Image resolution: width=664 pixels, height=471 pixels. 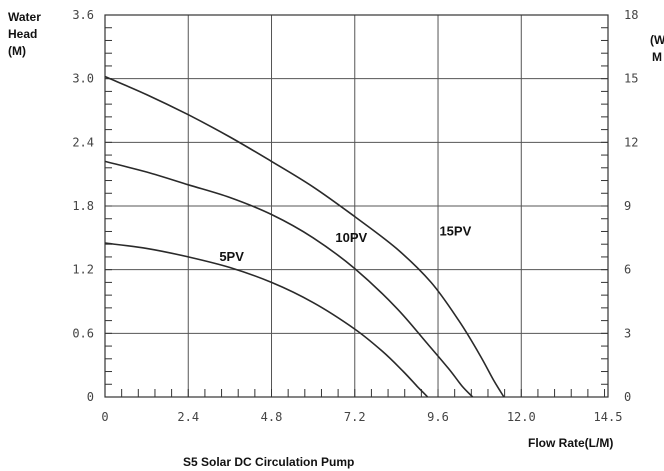 I want to click on y2-axis-label-line2: M, so click(x=657, y=57).